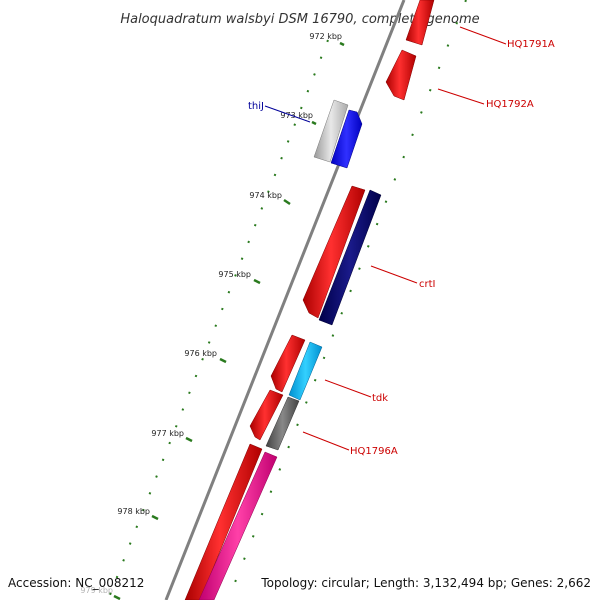 This screenshot has width=600, height=600. What do you see at coordinates (510, 104) in the screenshot?
I see `gene-label-hq1792a: HQ1792A` at bounding box center [510, 104].